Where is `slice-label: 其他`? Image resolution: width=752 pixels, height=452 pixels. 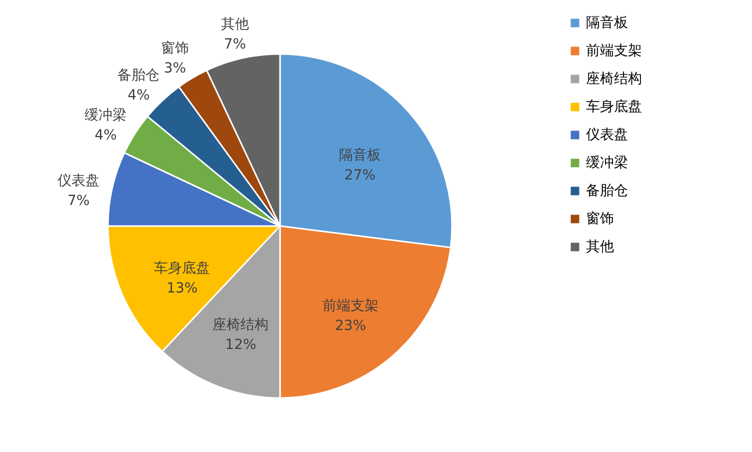 slice-label: 其他 is located at coordinates (234, 24).